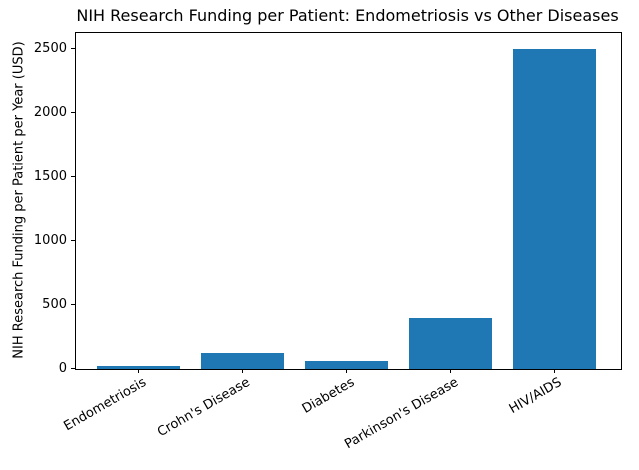 This screenshot has width=639, height=470. Describe the element at coordinates (54, 304) in the screenshot. I see `y-tick-label: 500` at that location.